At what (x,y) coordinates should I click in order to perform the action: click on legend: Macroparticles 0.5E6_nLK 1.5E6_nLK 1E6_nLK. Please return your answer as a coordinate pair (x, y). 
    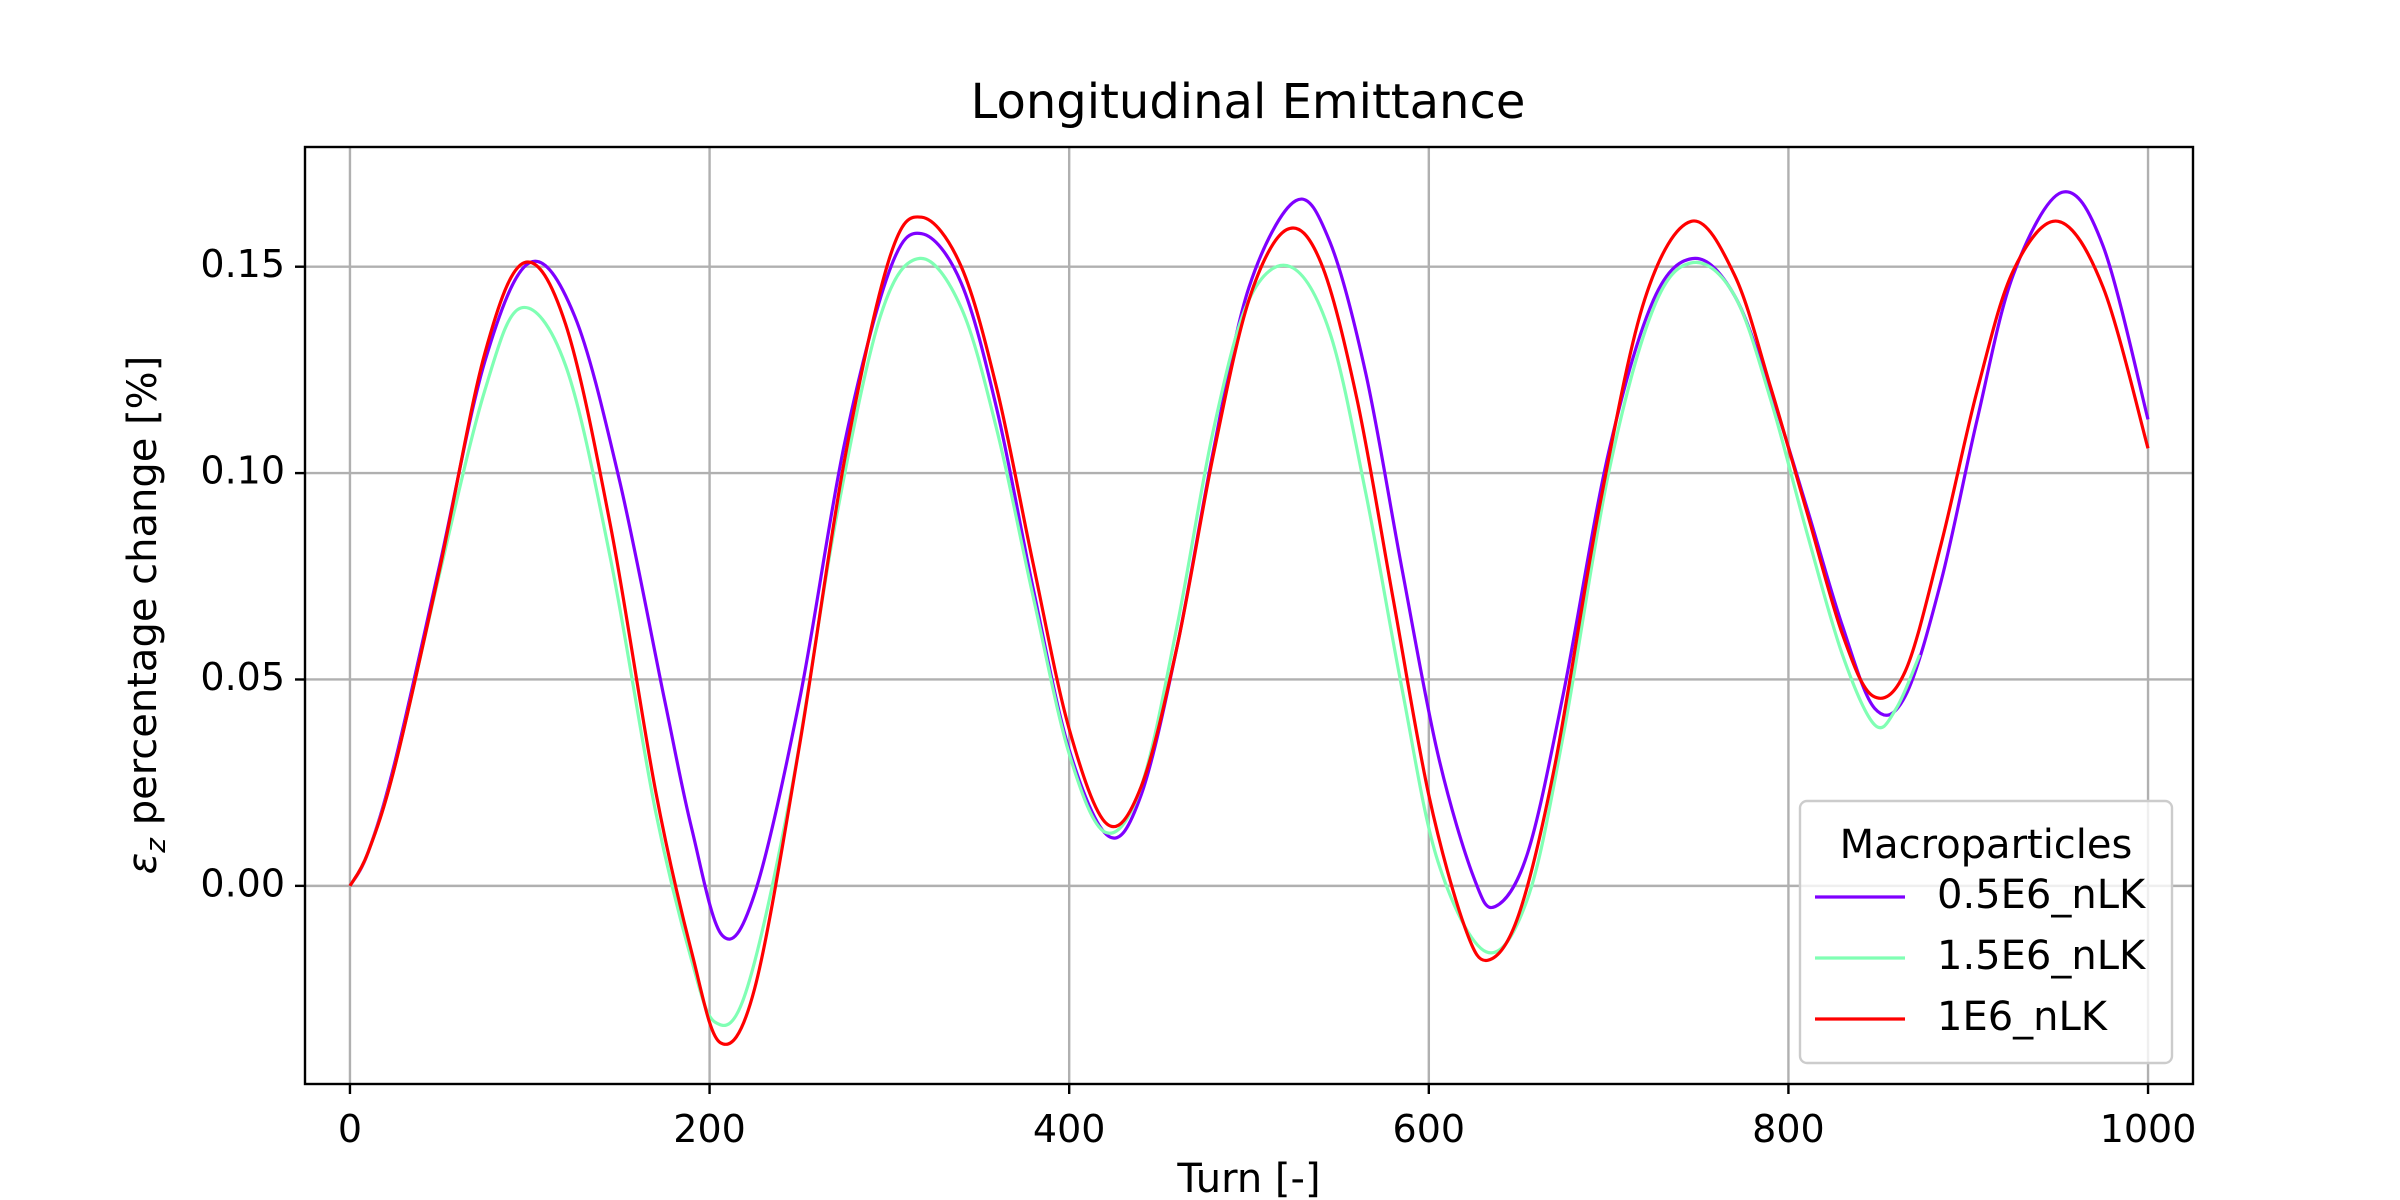
    Looking at the image, I should click on (1986, 932).